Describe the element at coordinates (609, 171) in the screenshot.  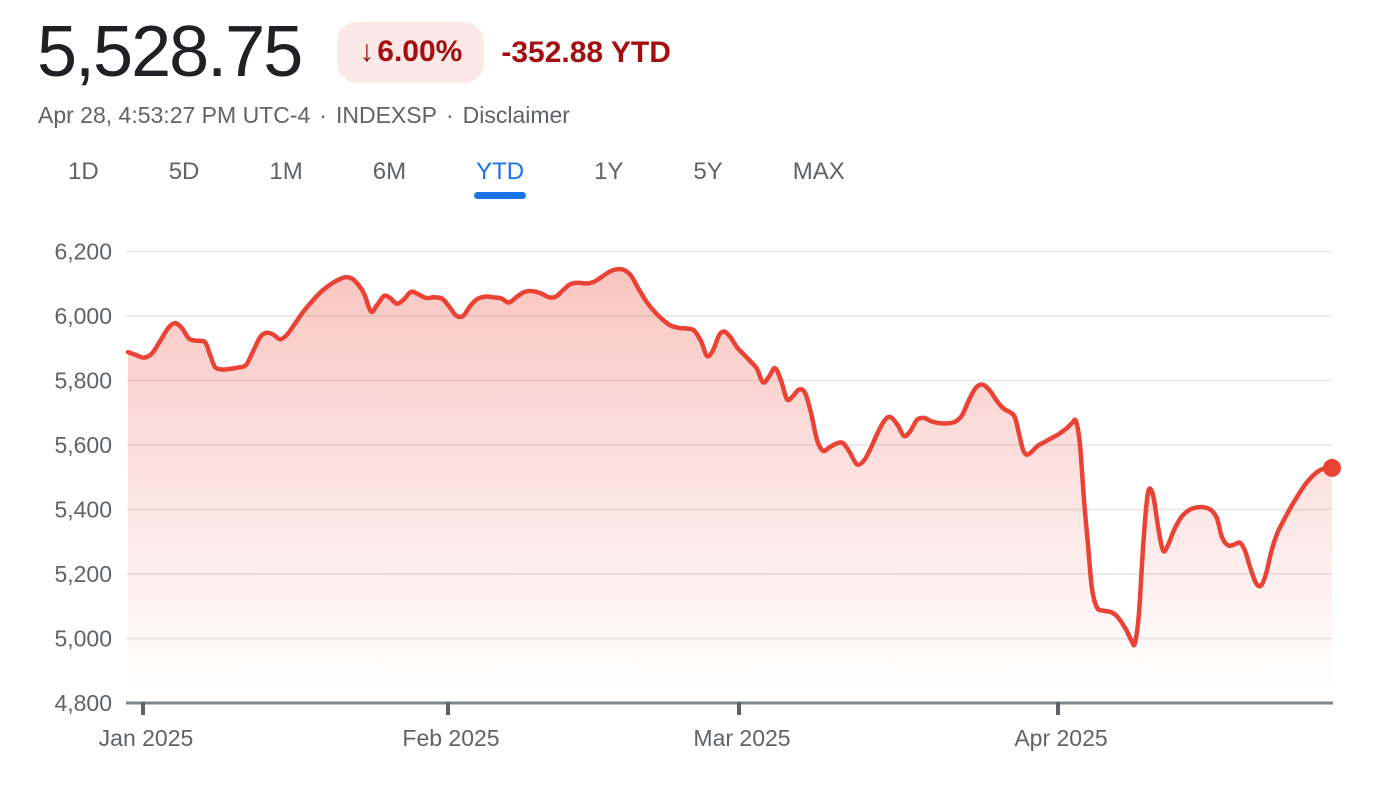
I see `tab-1y: 1Y` at that location.